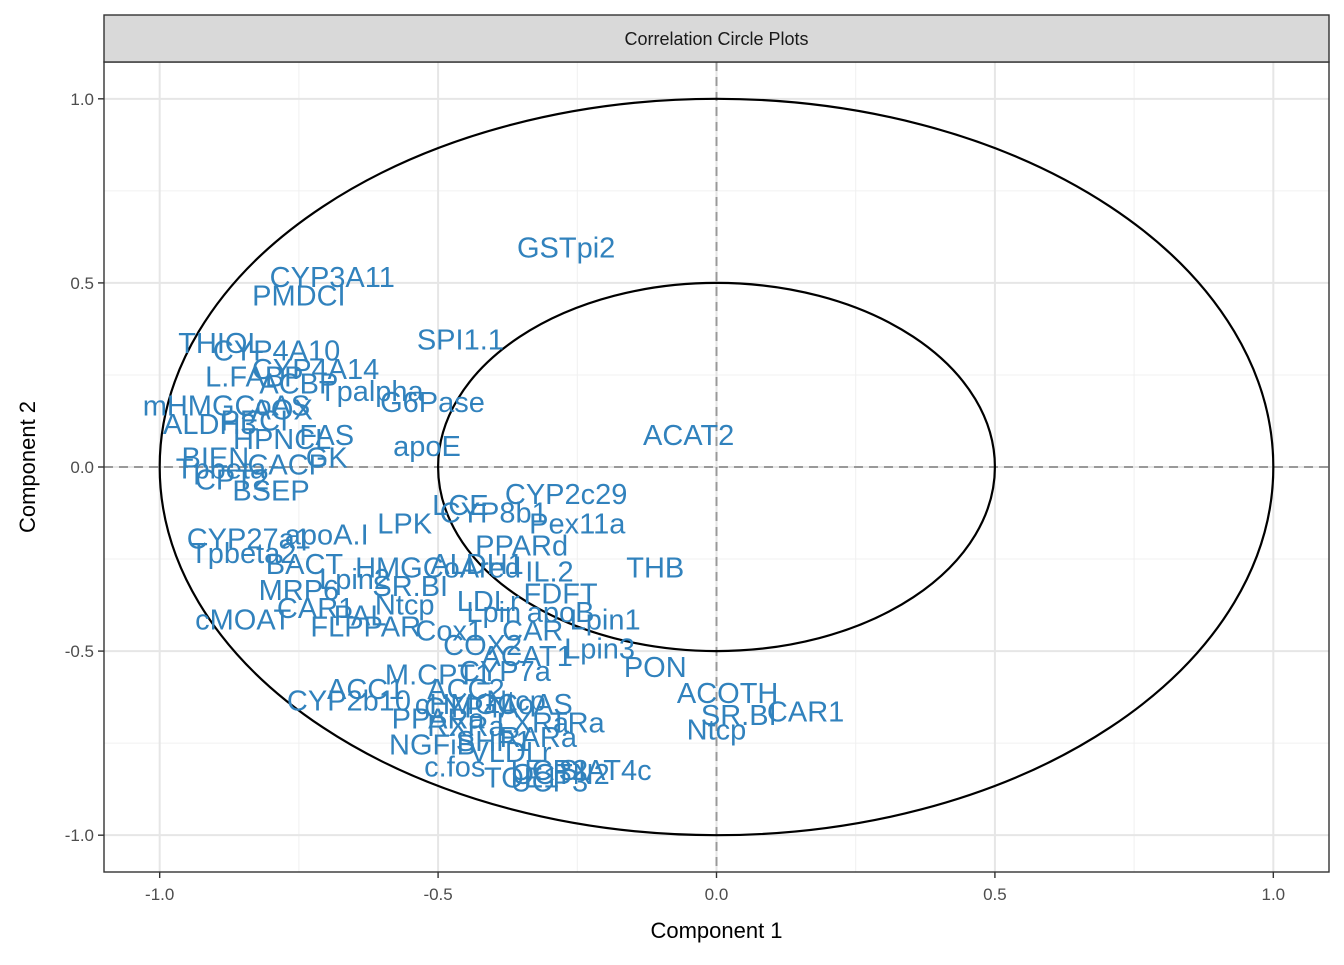 Image resolution: width=1344 pixels, height=965 pixels. What do you see at coordinates (454, 768) in the screenshot?
I see `variable-label: c.fos` at bounding box center [454, 768].